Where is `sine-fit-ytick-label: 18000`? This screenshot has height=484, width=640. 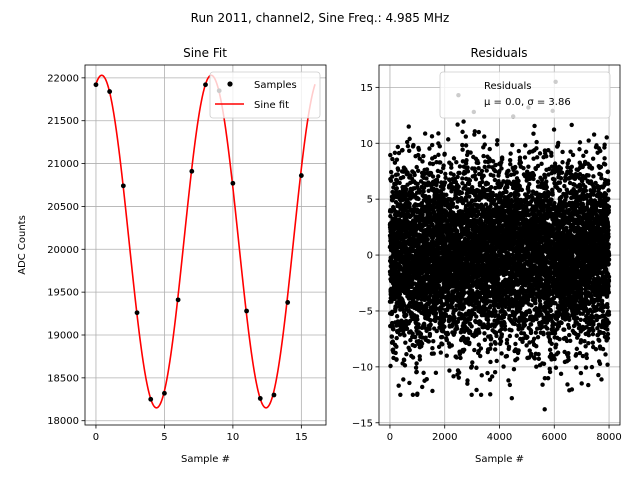 sine-fit-ytick-label: 18000 is located at coordinates (63, 421).